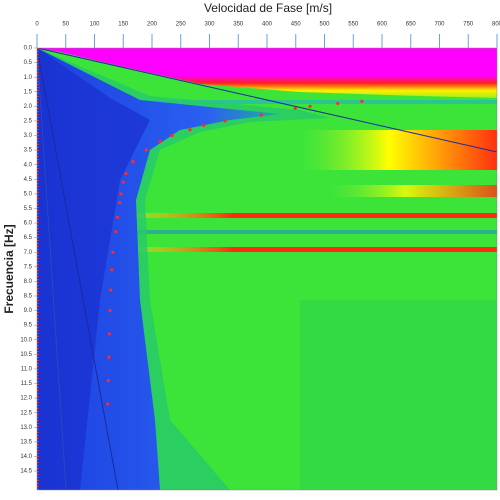 The image size is (500, 500). I want to click on x-tick-label: 650, so click(411, 25).